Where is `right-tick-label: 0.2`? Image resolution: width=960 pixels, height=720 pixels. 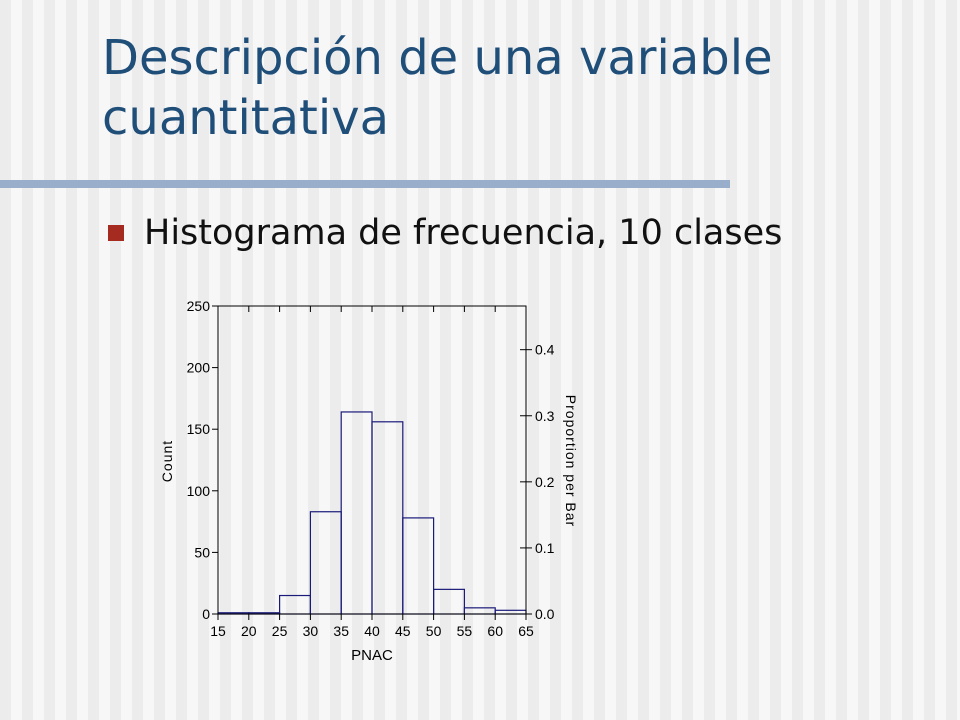
right-tick-label: 0.2 is located at coordinates (545, 482).